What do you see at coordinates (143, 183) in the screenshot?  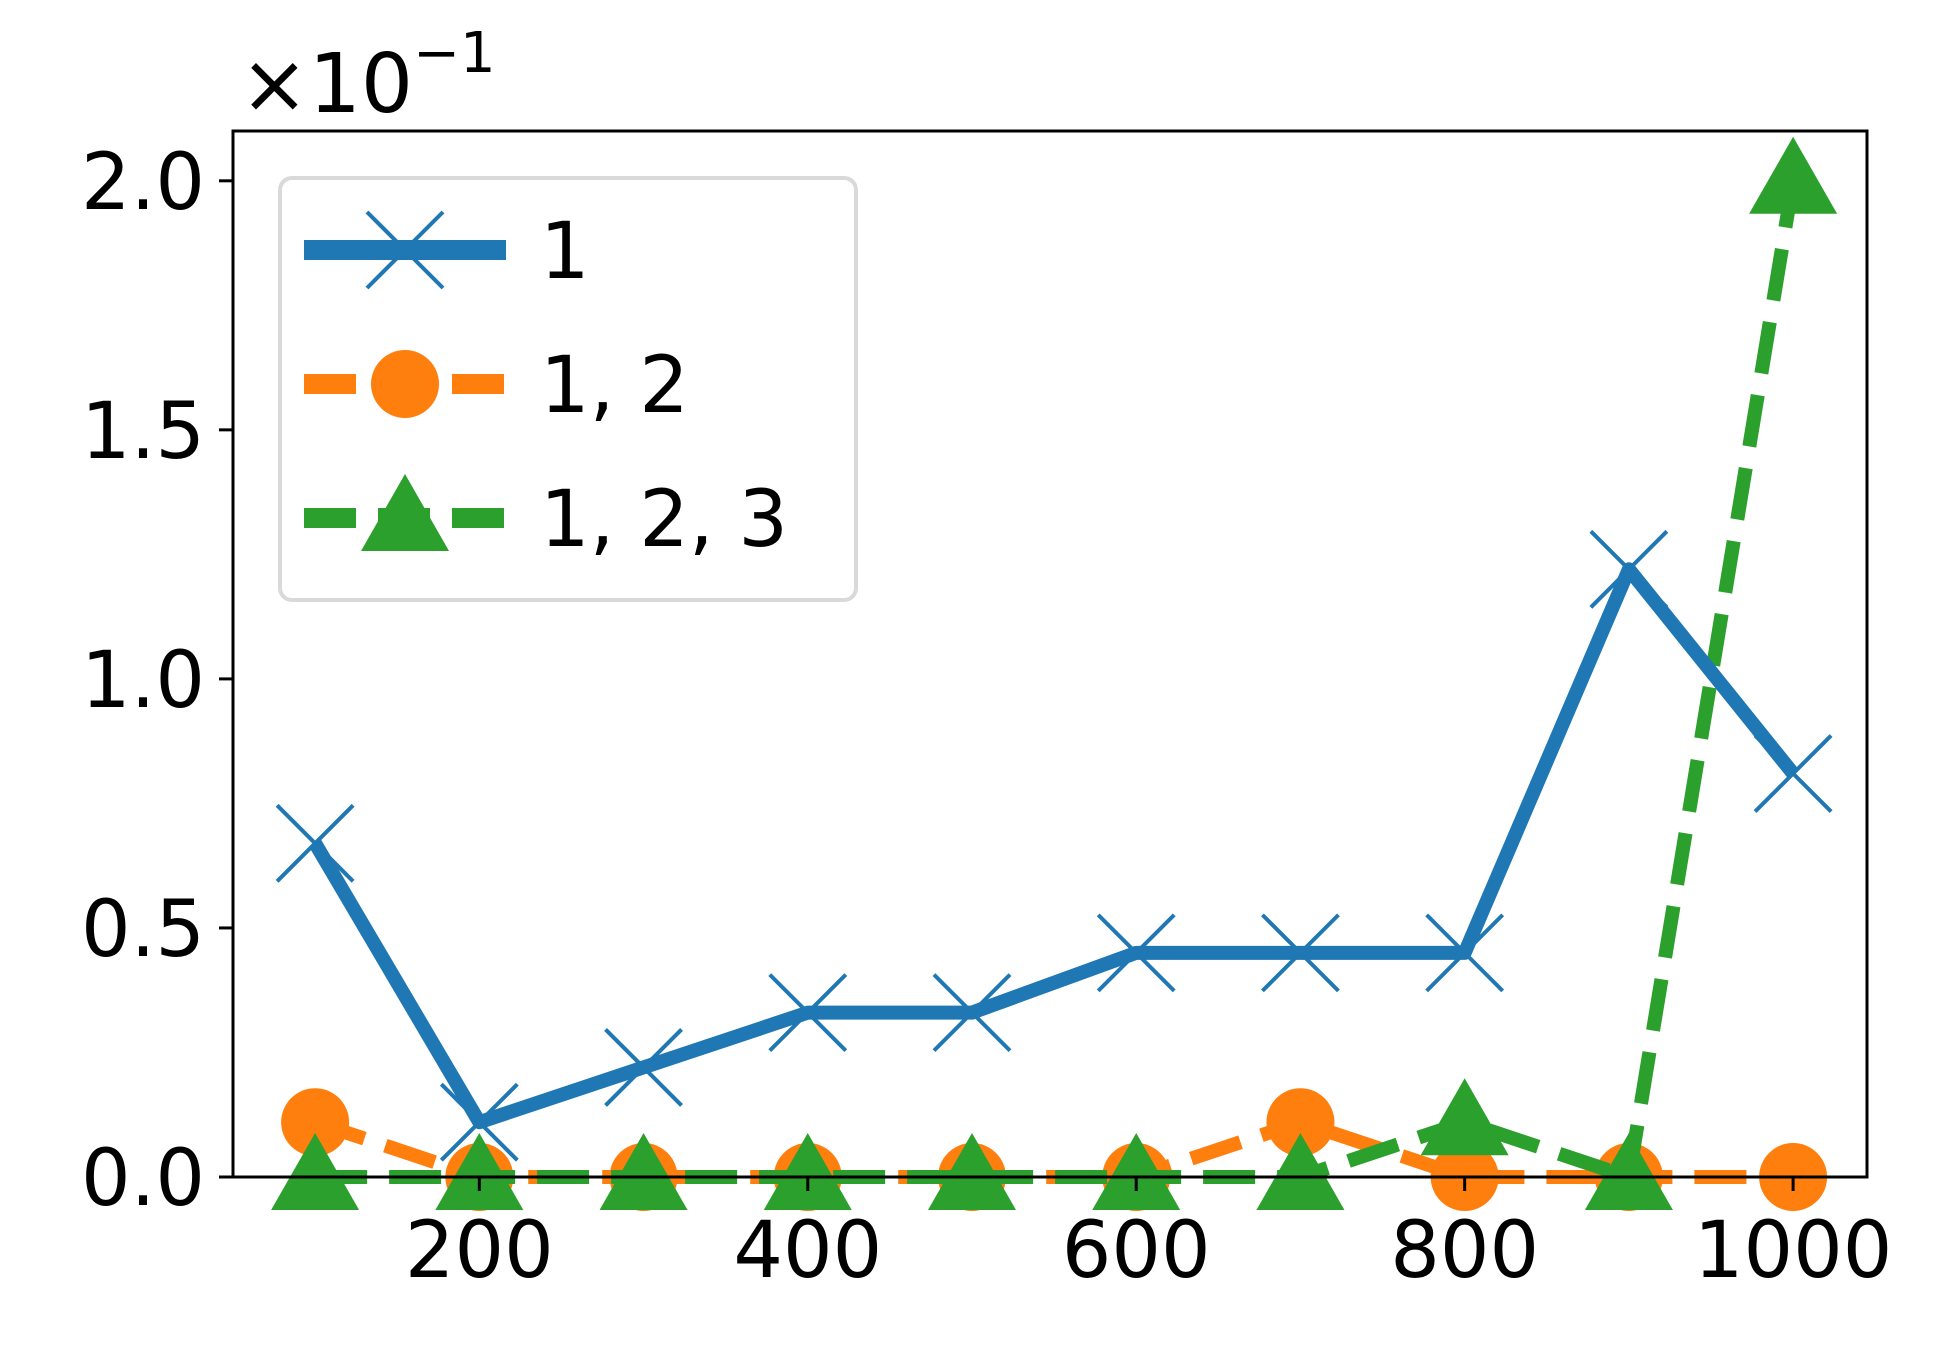 I see `y-tick-label: 2.0` at bounding box center [143, 183].